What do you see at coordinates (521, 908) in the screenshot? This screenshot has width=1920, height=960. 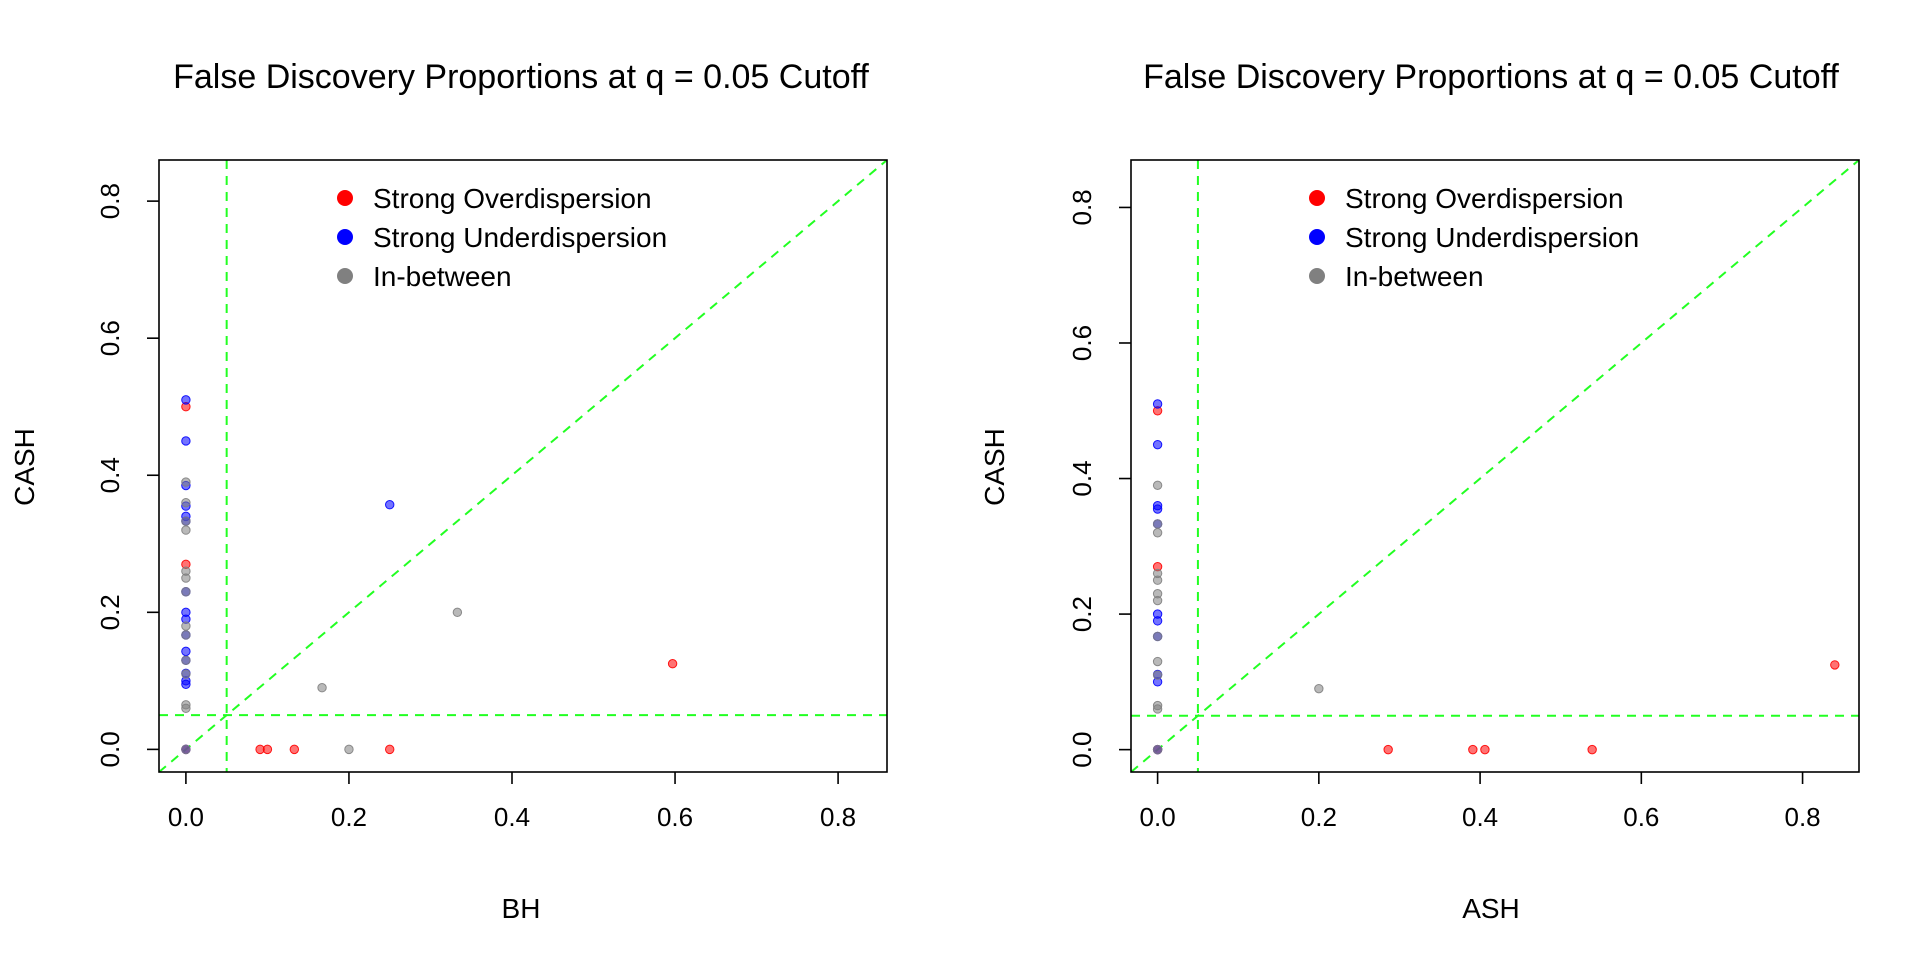 I see `x-axis-label: BH` at bounding box center [521, 908].